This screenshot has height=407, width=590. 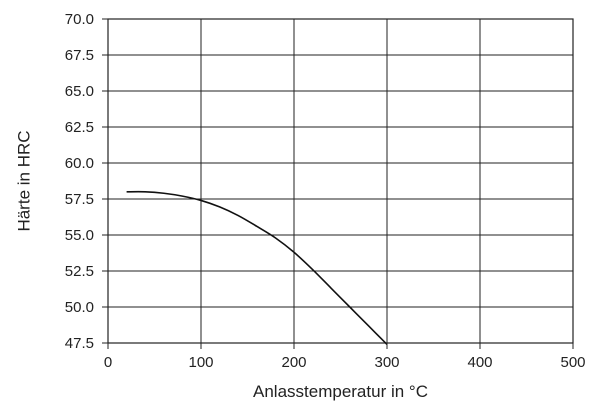 What do you see at coordinates (340, 391) in the screenshot?
I see `x-axis-label: Anlasstemperatur in °C` at bounding box center [340, 391].